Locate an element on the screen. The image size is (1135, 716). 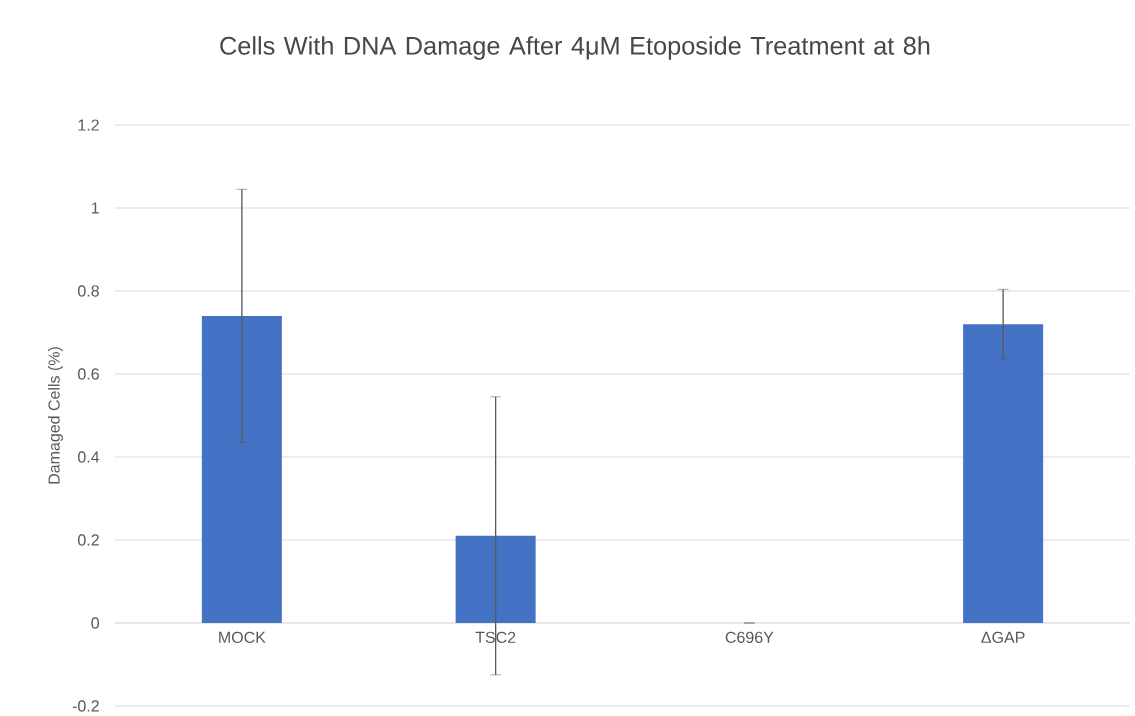
y-tick-label: 0.6 is located at coordinates (88, 374).